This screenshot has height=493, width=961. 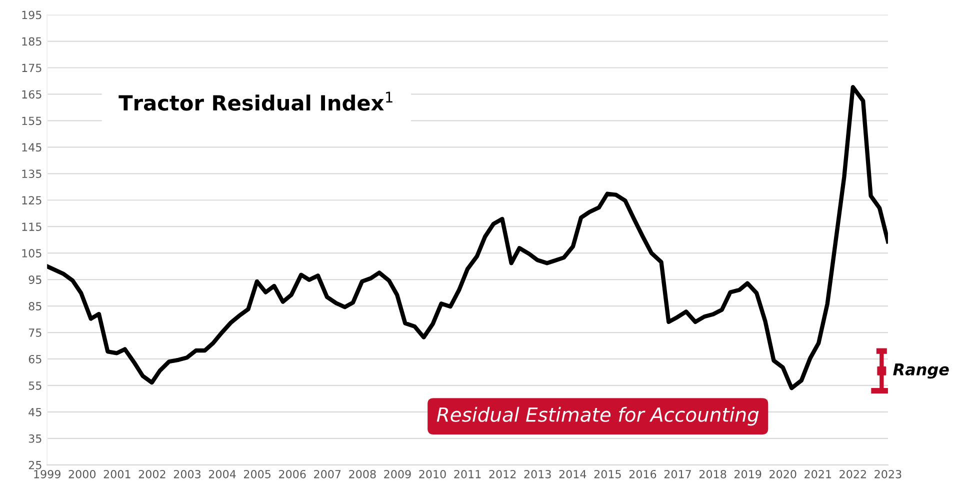 I want to click on y-tick-label: 115, so click(x=32, y=226).